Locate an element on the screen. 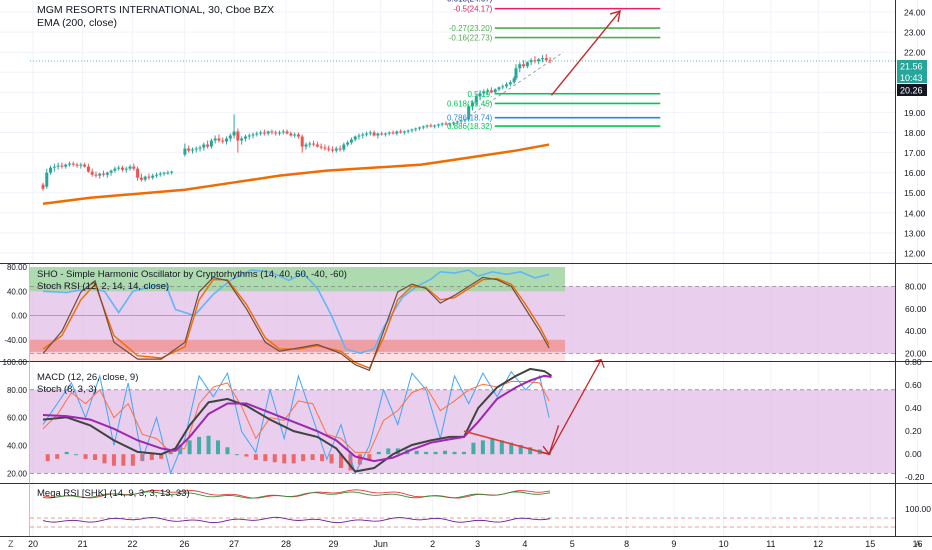  x-tick-label: 29 is located at coordinates (333, 544).